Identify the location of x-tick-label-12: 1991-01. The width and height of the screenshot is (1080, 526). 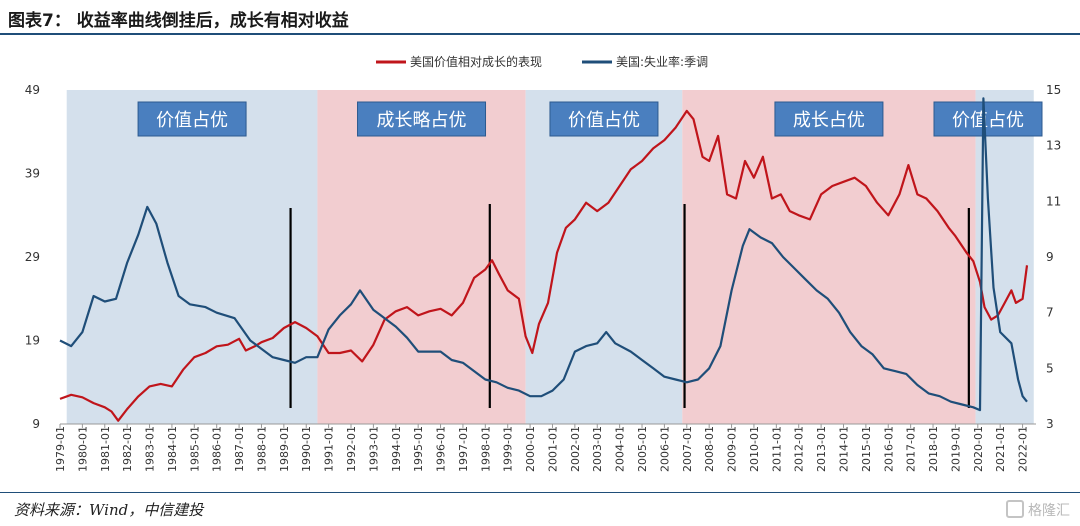
(329, 449).